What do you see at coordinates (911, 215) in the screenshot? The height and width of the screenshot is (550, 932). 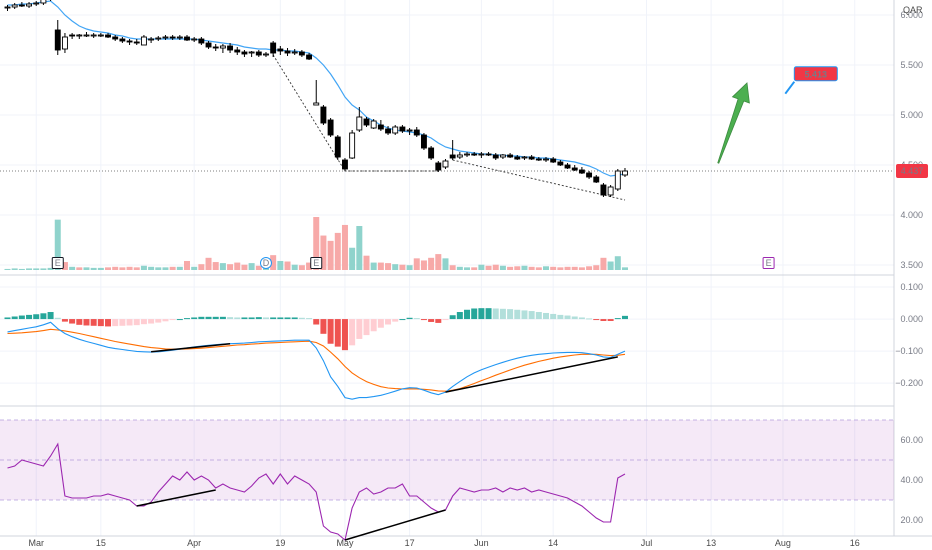 I see `price-tick-label: 4.000` at bounding box center [911, 215].